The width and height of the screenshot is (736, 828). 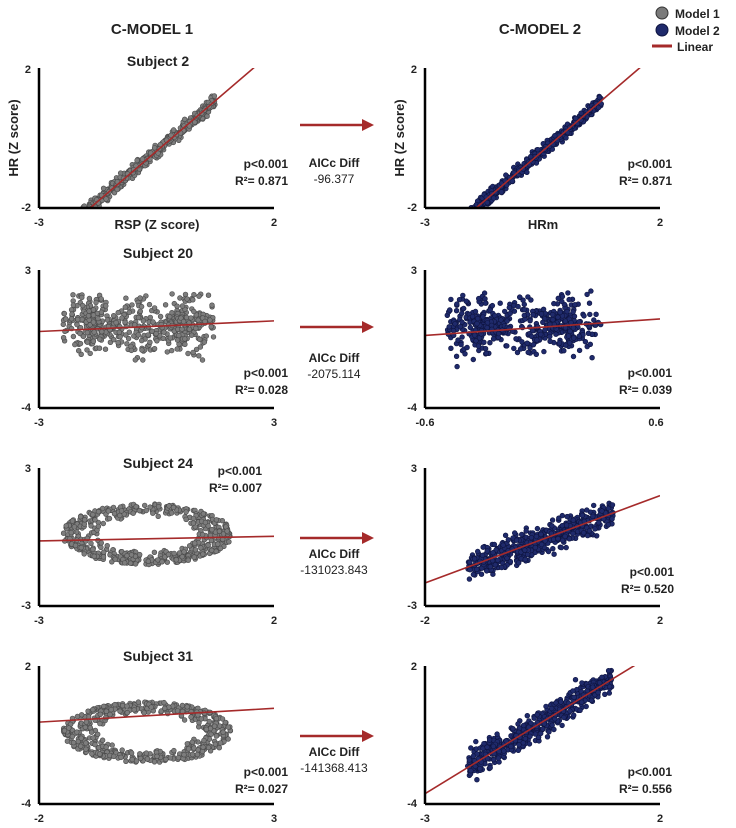 I want to click on legend: Model 1 Model 2 Linear, so click(x=686, y=30).